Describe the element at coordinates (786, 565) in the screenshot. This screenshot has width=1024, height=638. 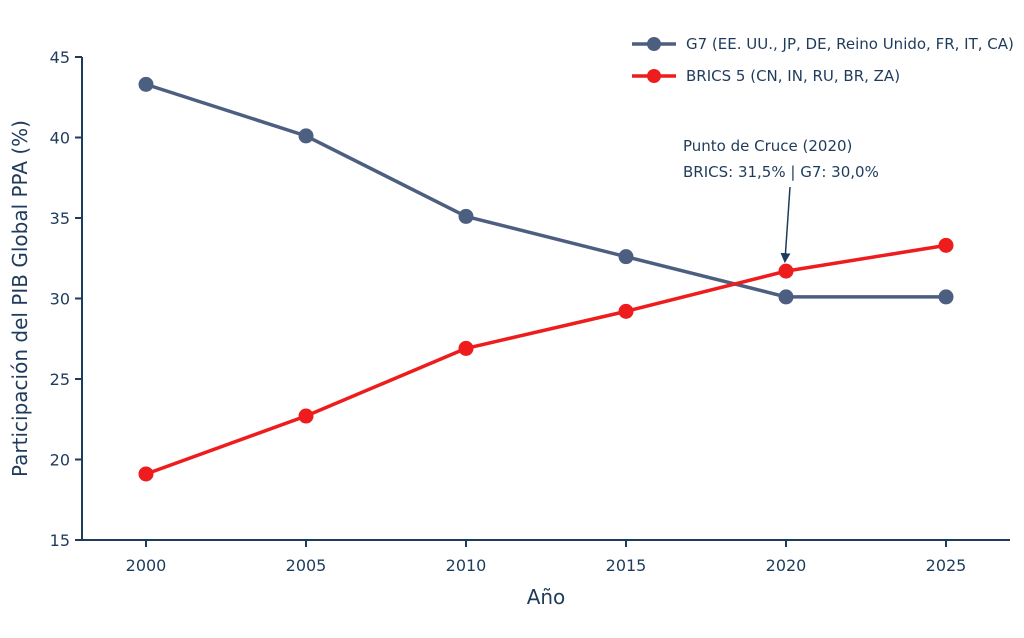
I see `x-tick-label: 2020` at that location.